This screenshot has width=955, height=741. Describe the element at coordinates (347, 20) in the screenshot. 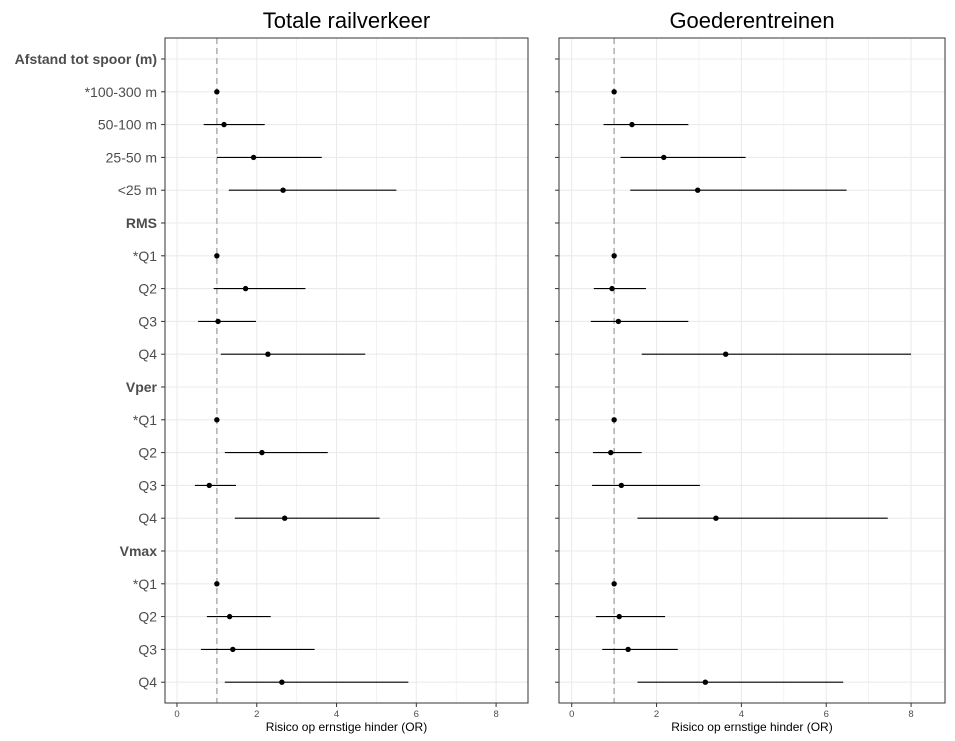

I see `panel-title: Totale railverkeer` at that location.